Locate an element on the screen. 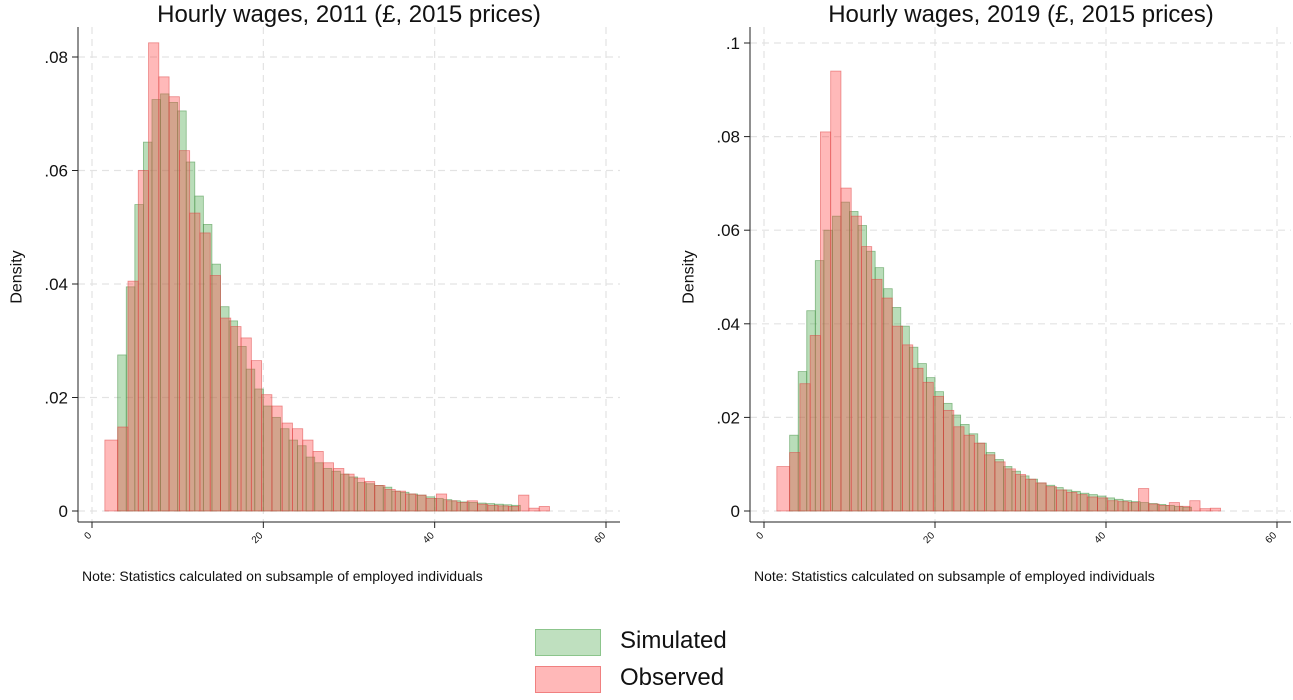  chart-title: Hourly wages, 2019 (£, 2015 prices) is located at coordinates (1021, 14).